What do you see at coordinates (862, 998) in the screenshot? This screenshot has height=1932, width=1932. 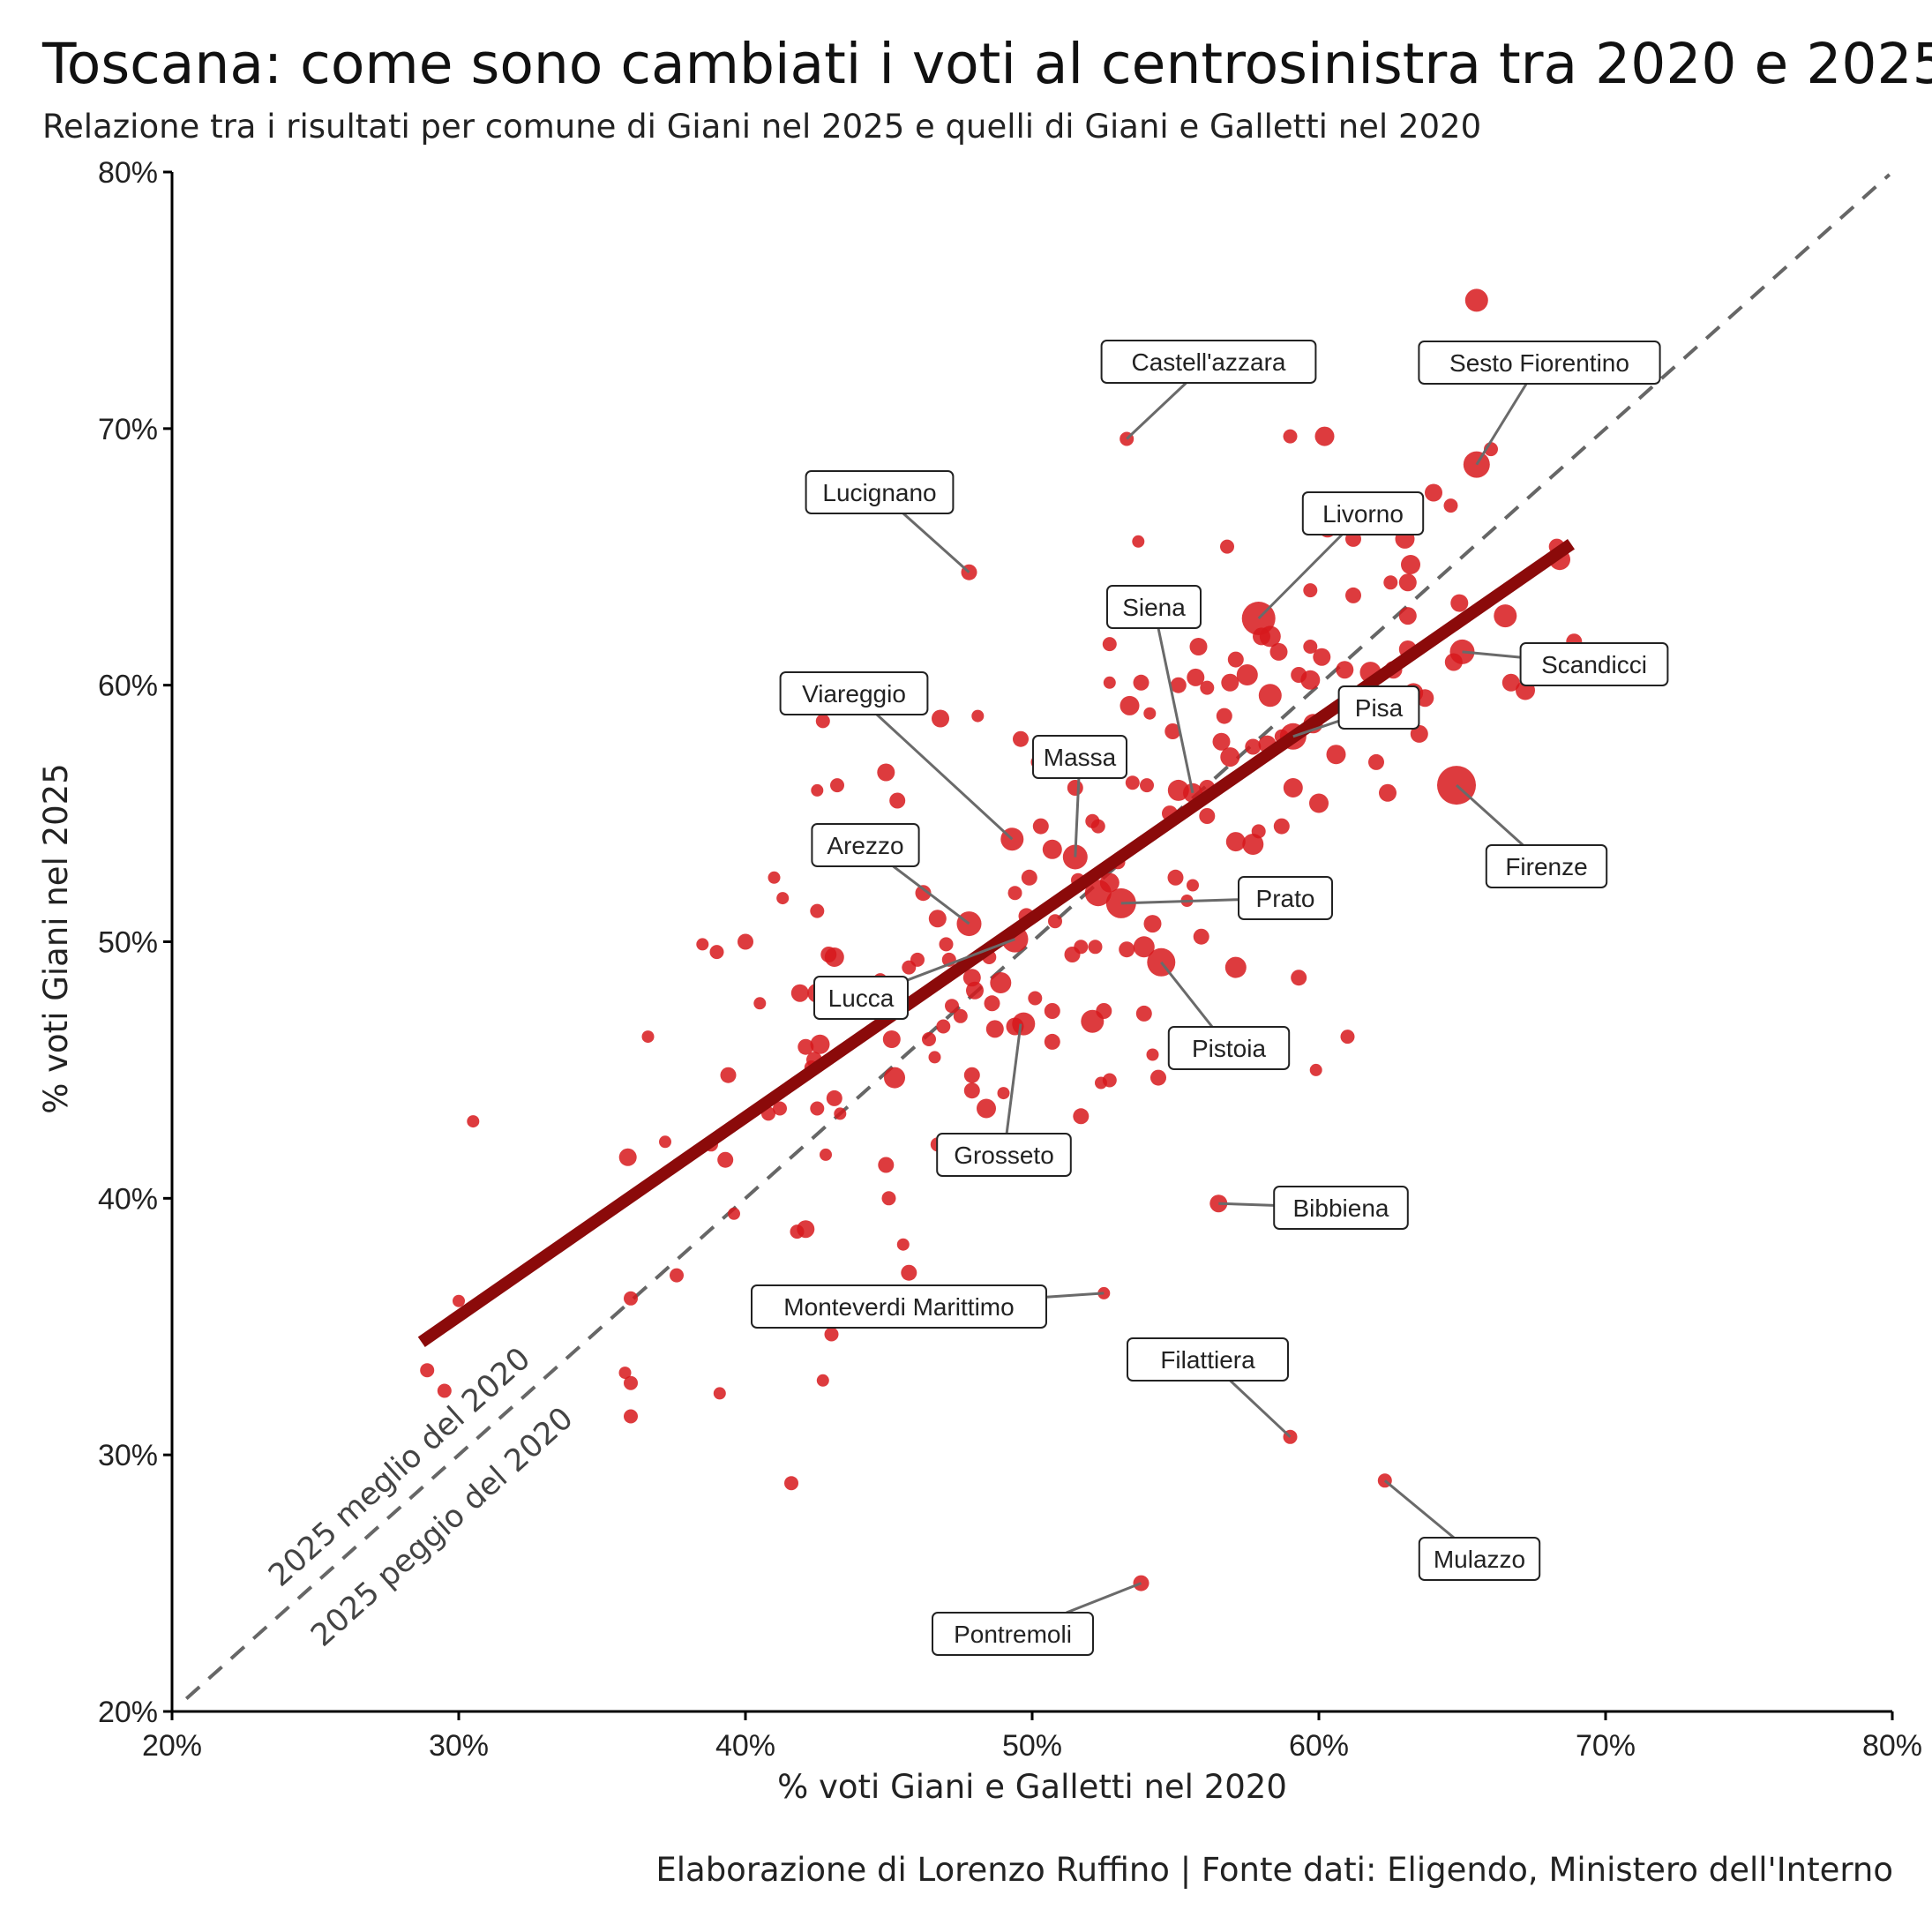 I see `city-label: Lucca` at bounding box center [862, 998].